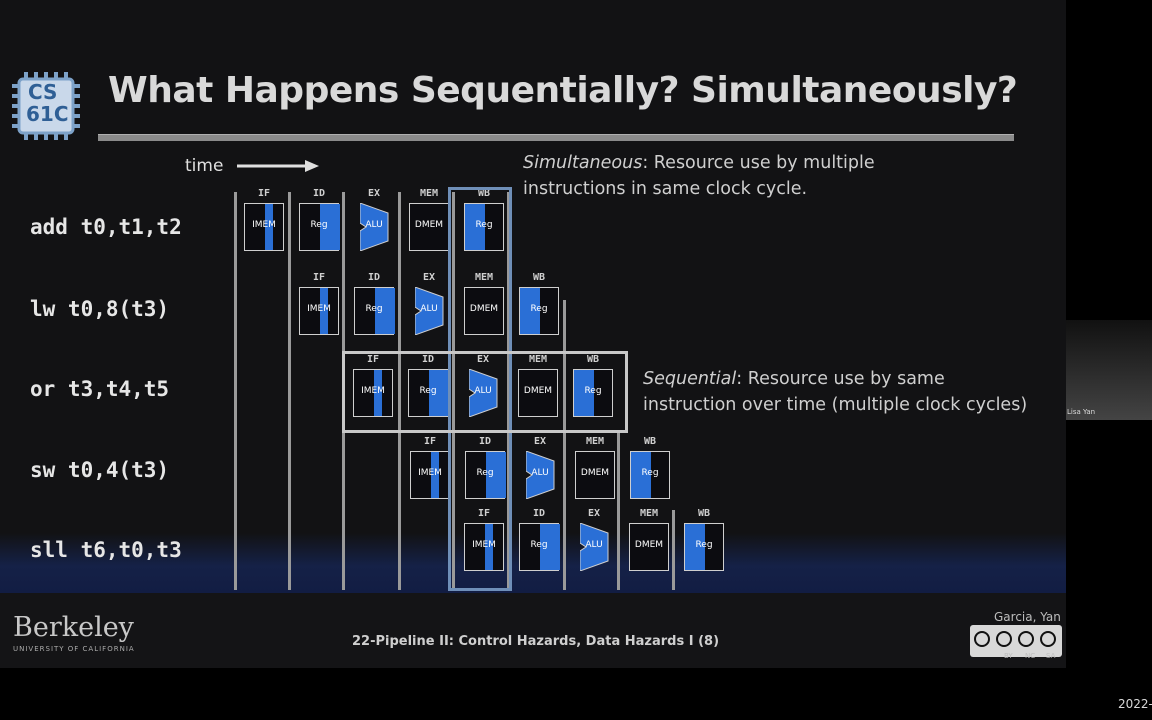 The width and height of the screenshot is (1152, 720). What do you see at coordinates (100, 309) in the screenshot?
I see `instruction-label: lw t0,8(t3)` at bounding box center [100, 309].